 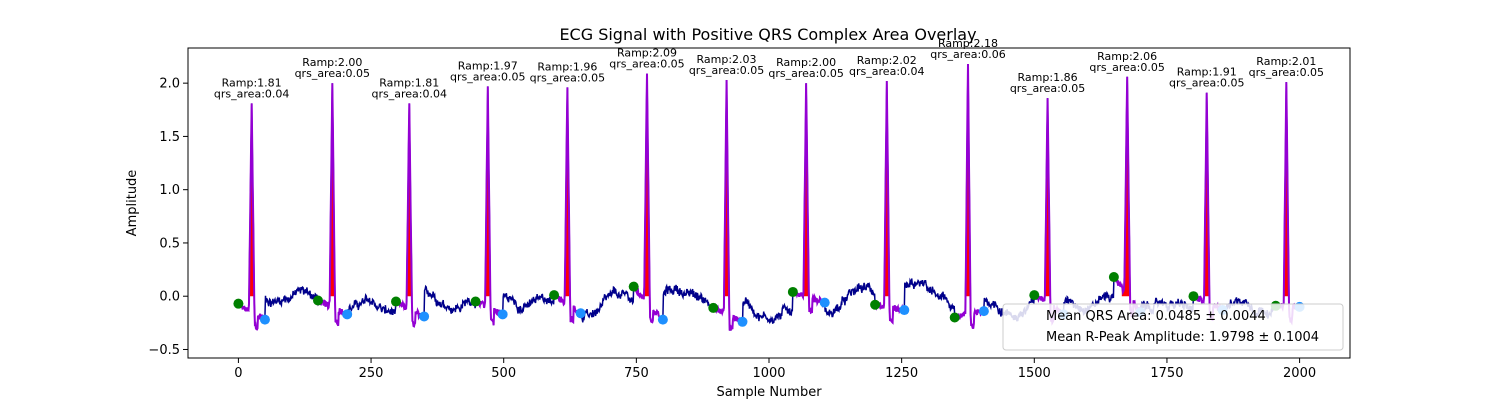 What do you see at coordinates (967, 54) in the screenshot?
I see `qrs-area-label: qrs_area:0.06` at bounding box center [967, 54].